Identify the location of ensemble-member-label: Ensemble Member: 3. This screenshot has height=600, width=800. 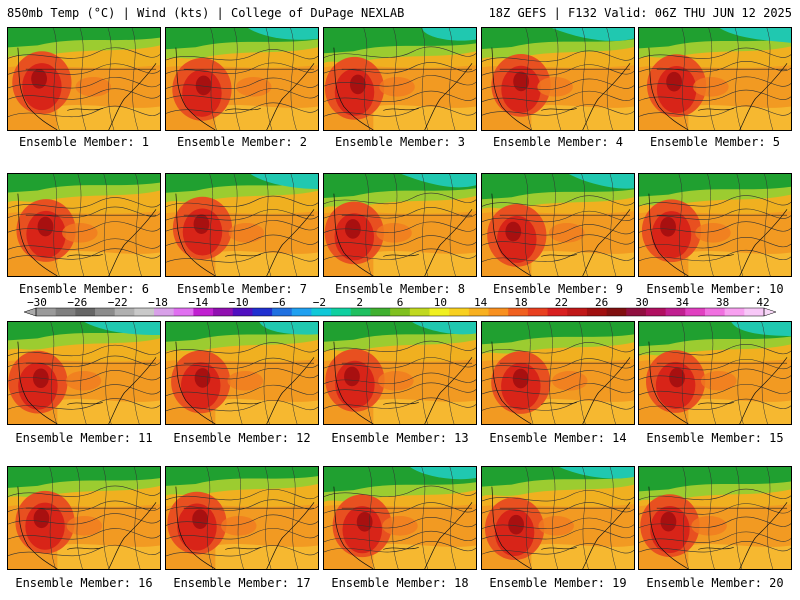
(400, 142).